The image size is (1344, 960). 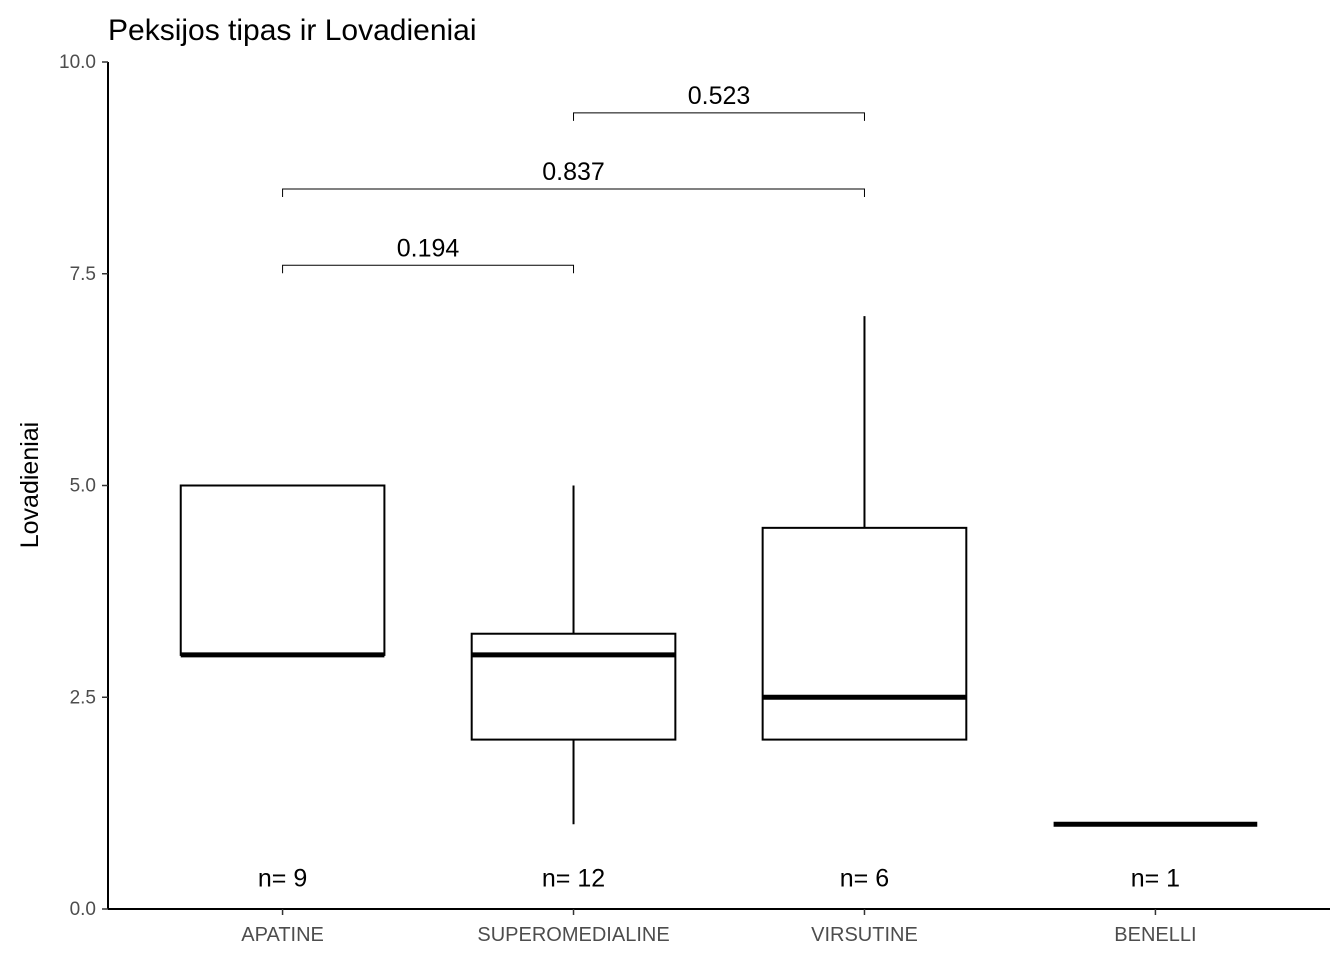 I want to click on y-axis-ticks: 0.0 2.5 5.0 7.5 10.0, so click(x=83, y=486).